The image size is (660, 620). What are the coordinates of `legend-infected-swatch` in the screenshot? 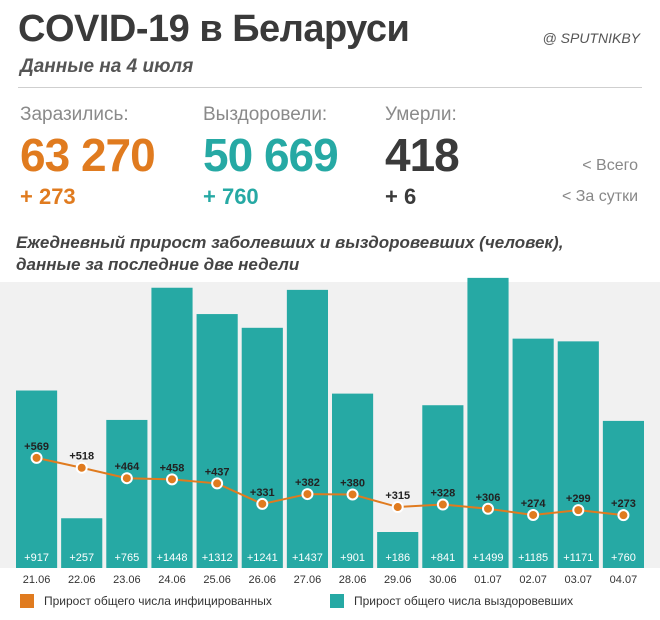 It's located at (27, 601).